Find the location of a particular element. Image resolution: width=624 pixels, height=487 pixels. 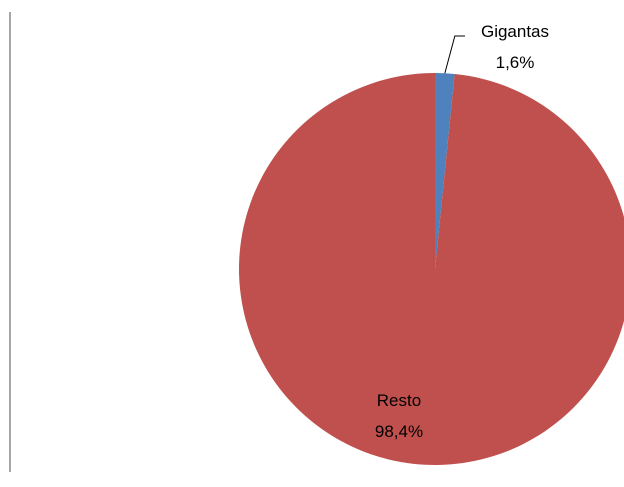

pie-slice-gigantas is located at coordinates (445, 171).